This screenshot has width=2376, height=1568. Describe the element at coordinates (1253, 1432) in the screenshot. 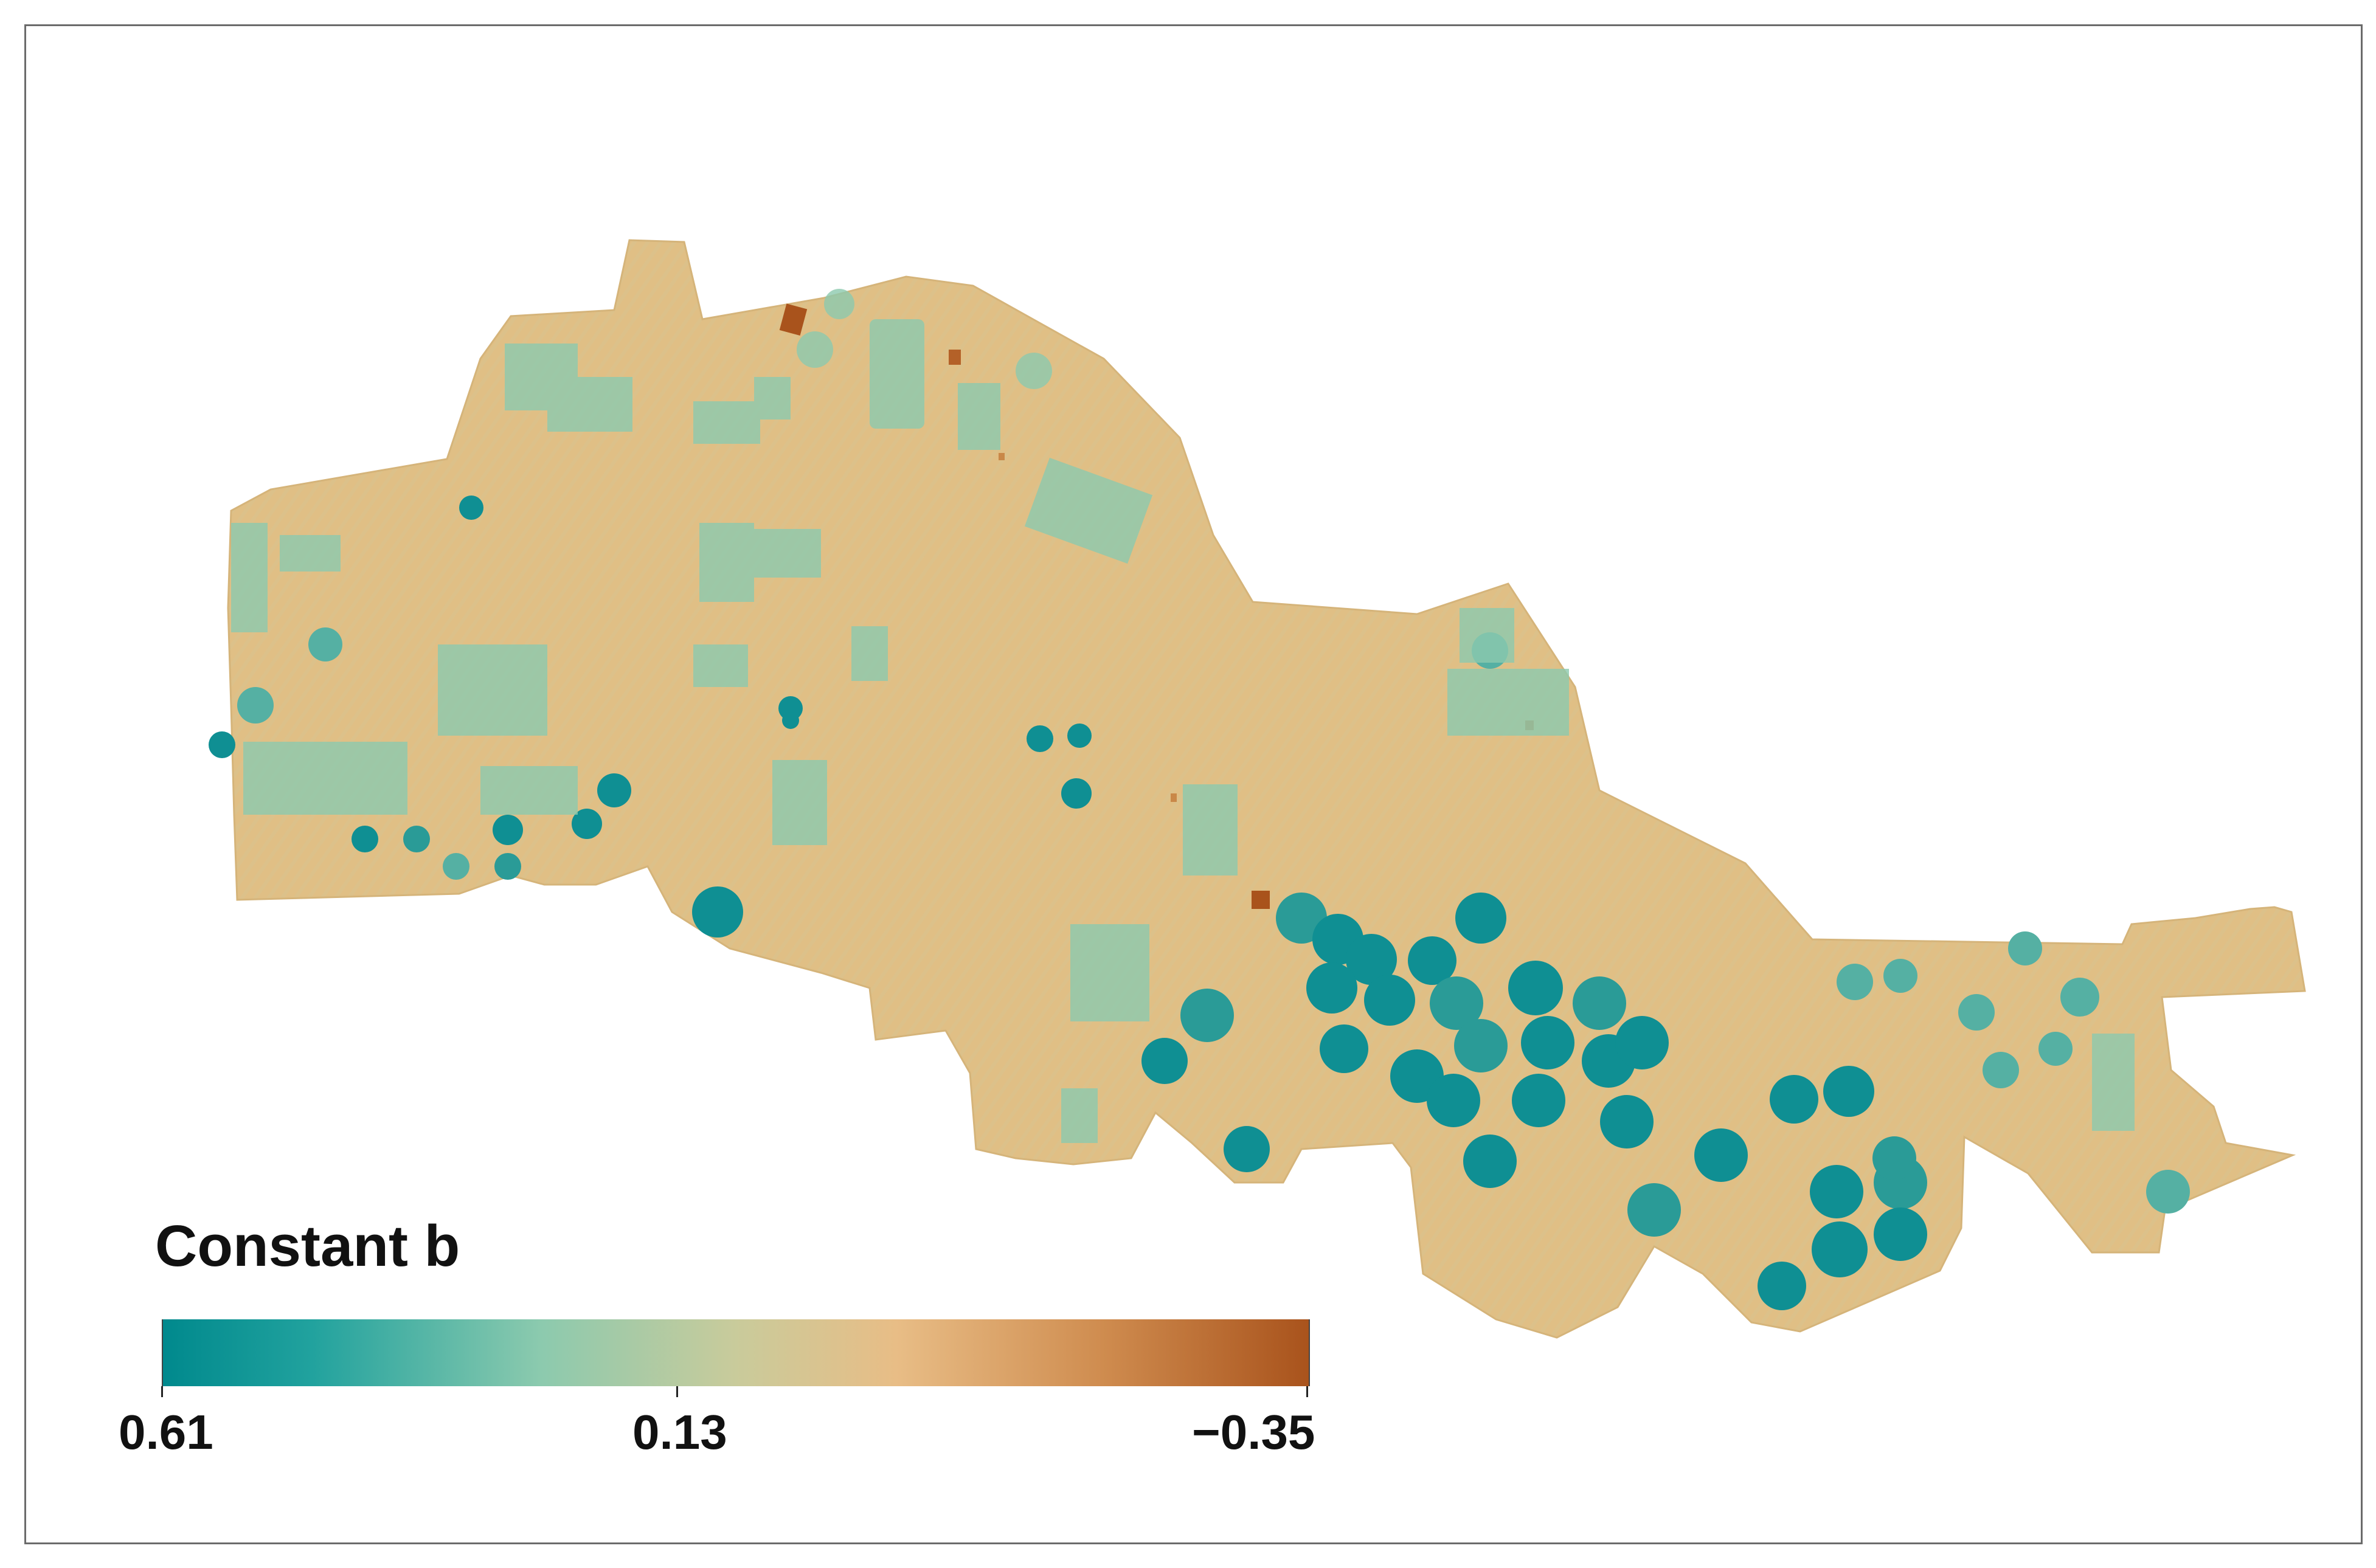

I see `legend-label-max: −0.35` at that location.